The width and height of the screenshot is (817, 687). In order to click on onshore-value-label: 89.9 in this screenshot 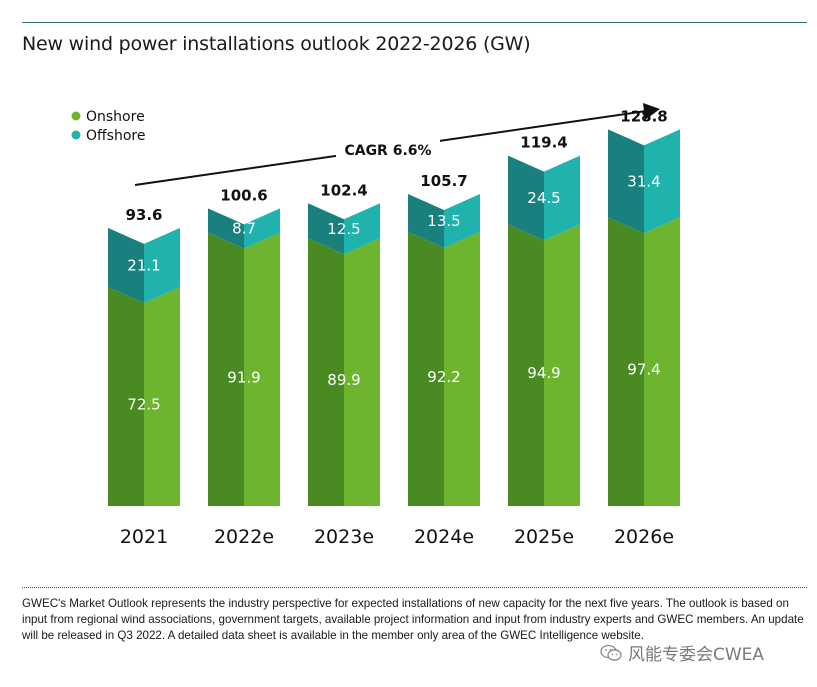, I will do `click(343, 380)`.